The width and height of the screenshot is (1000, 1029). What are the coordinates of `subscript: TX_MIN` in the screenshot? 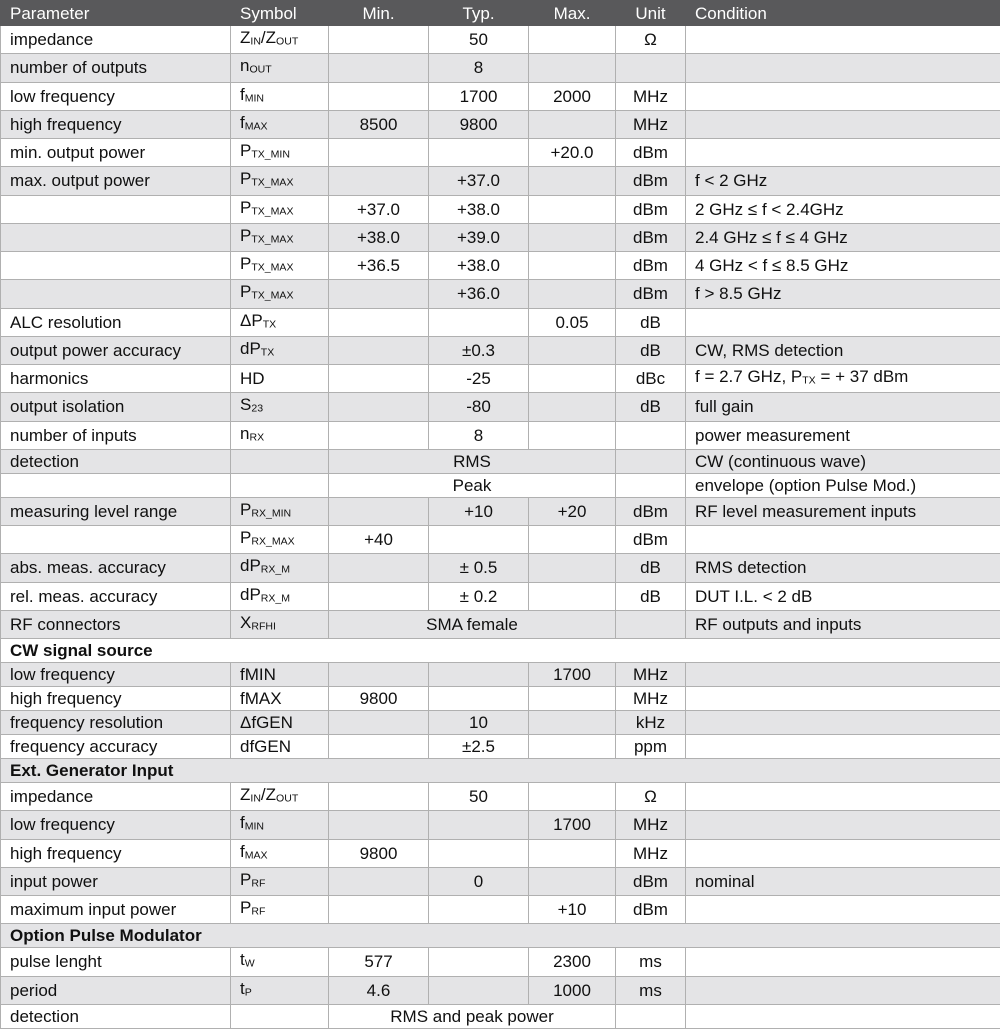 It's located at (270, 154).